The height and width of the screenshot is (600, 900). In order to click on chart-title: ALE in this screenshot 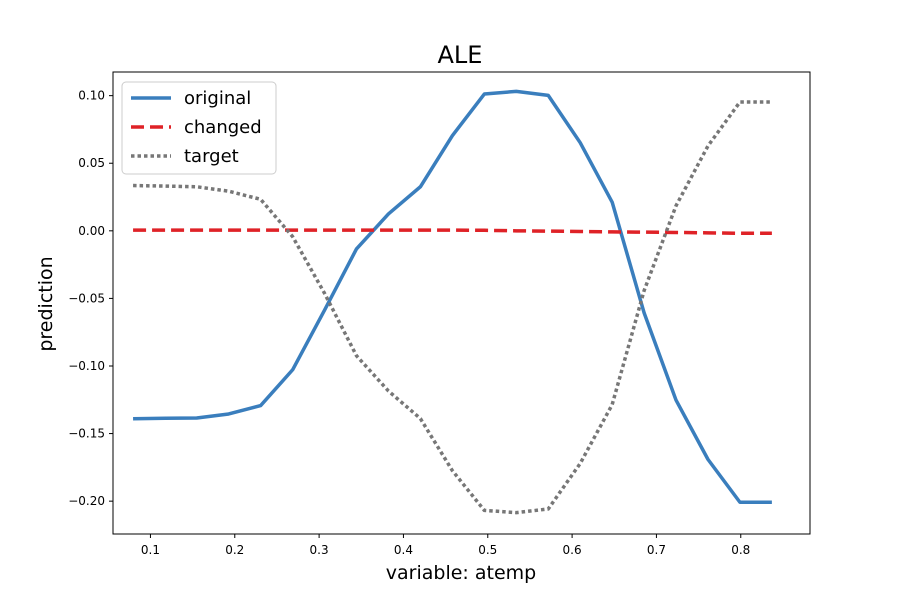, I will do `click(460, 55)`.